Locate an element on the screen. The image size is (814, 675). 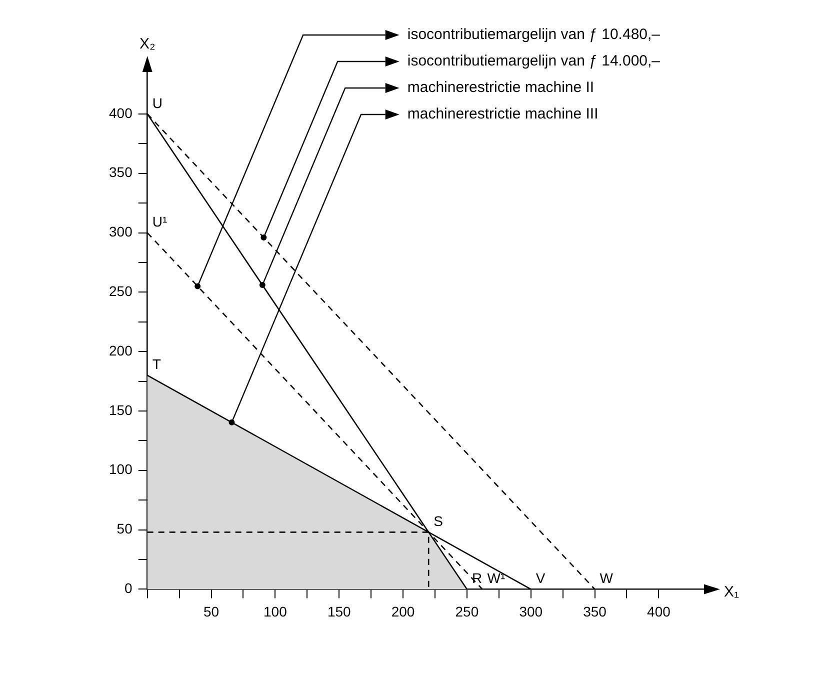
y-tick-label: 50 is located at coordinates (124, 528).